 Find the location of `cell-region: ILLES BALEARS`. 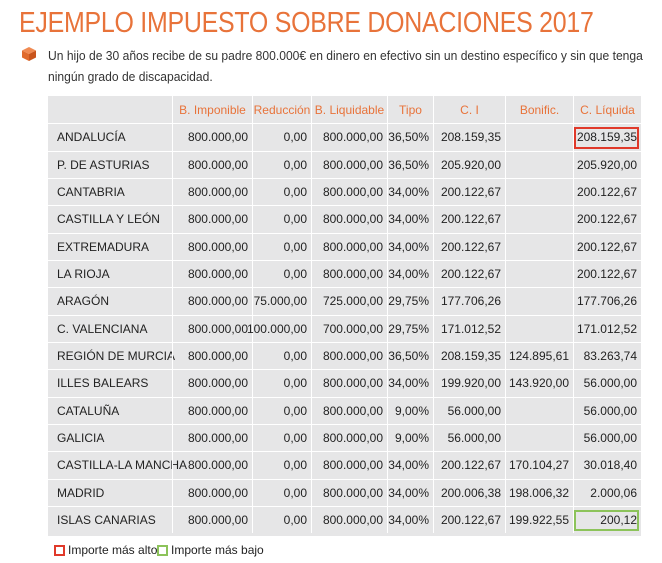

cell-region: ILLES BALEARS is located at coordinates (103, 383).